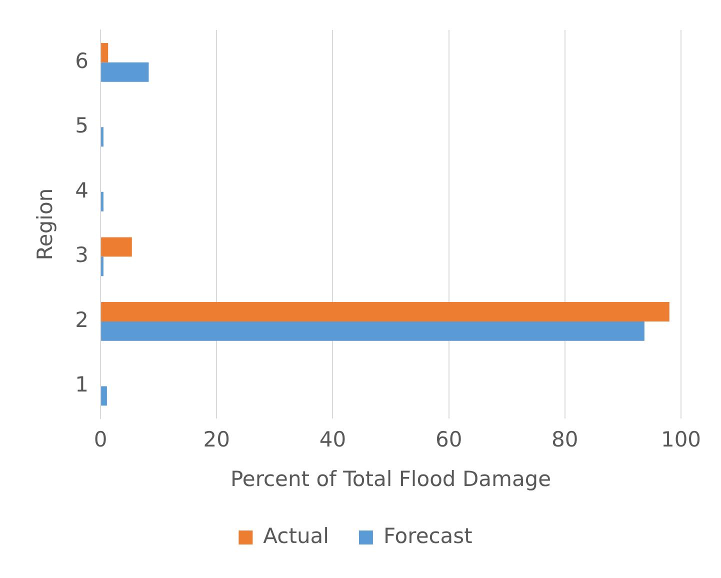 This screenshot has height=578, width=721. Describe the element at coordinates (391, 478) in the screenshot. I see `x-axis-title: Percent of Total Flood Damage` at that location.